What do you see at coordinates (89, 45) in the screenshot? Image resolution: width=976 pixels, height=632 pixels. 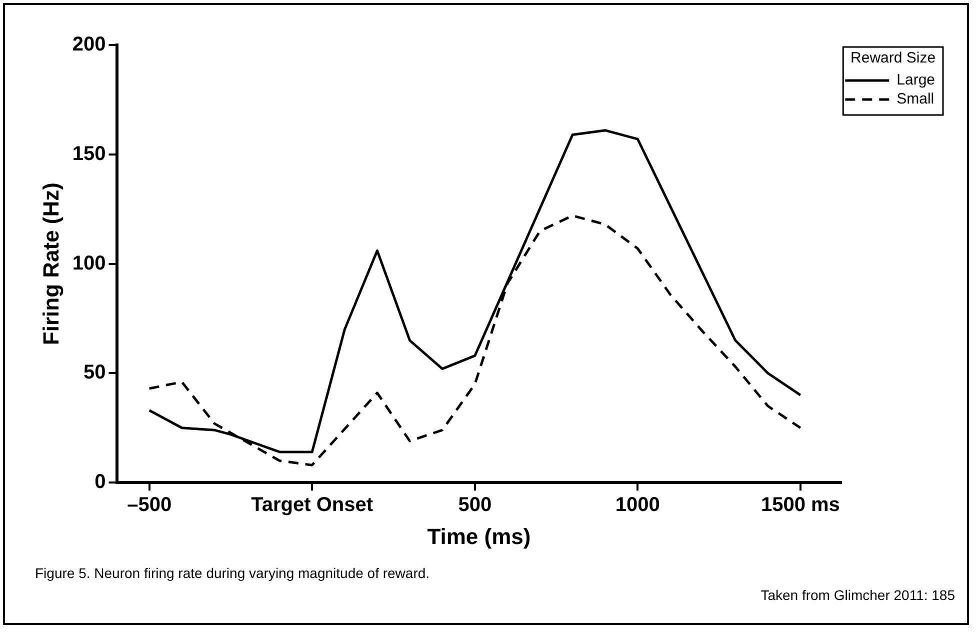 I see `y-tick-label: 200` at bounding box center [89, 45].